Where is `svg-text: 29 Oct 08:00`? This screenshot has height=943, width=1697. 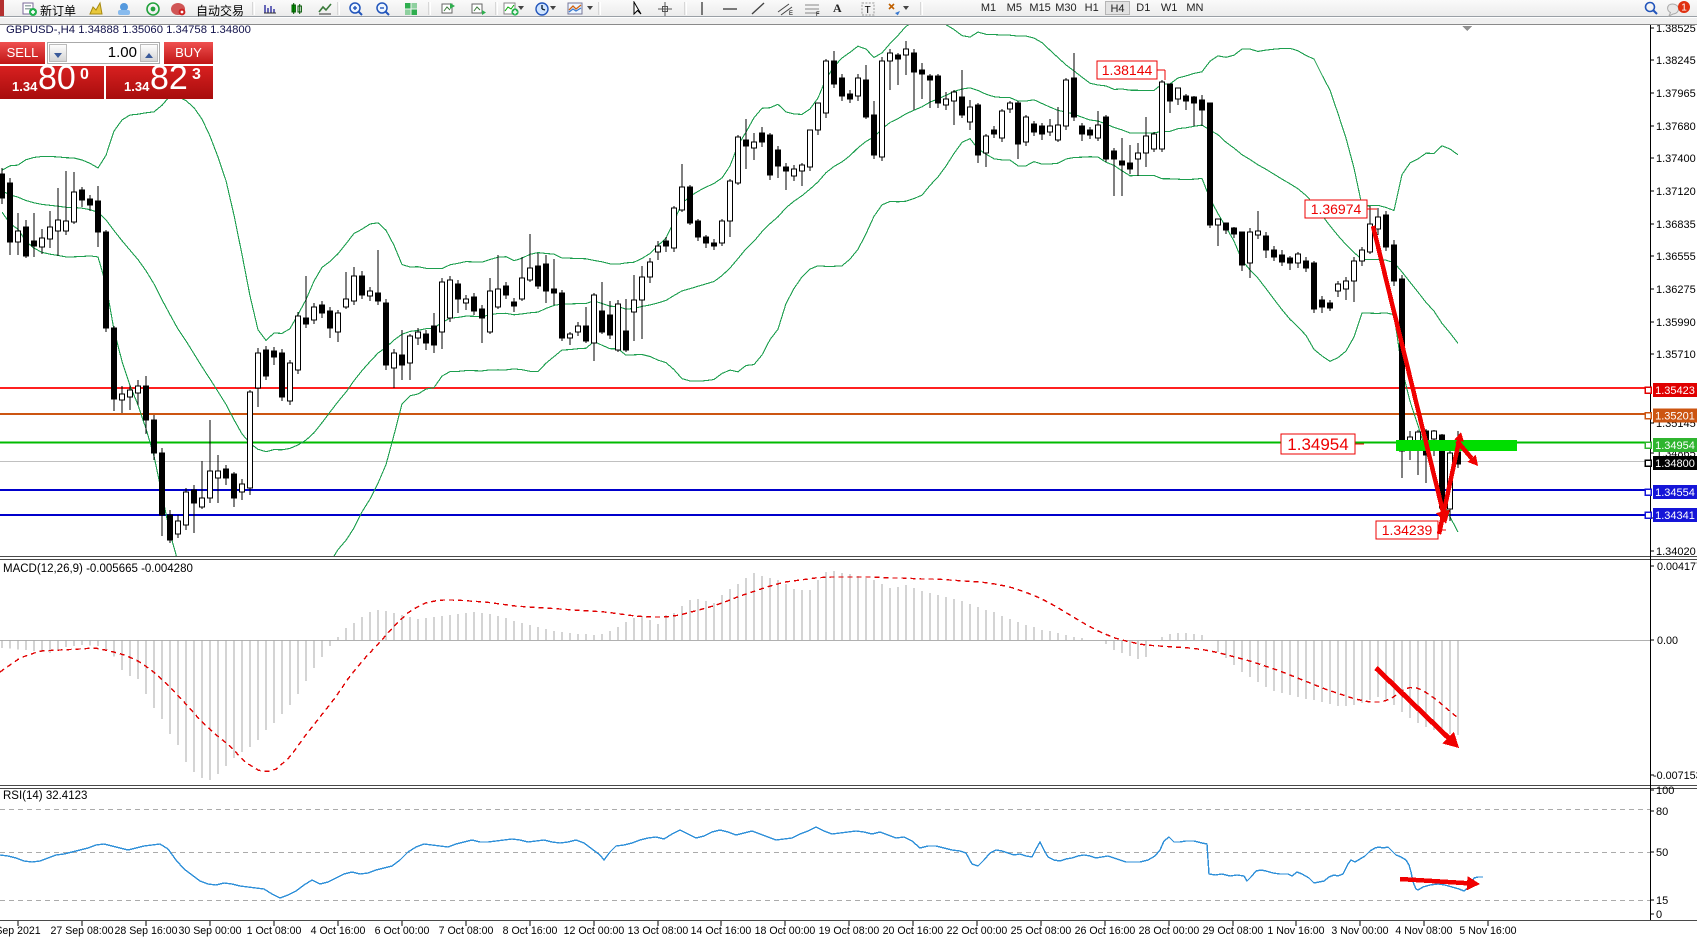
svg-text: 29 Oct 08:00 is located at coordinates (1233, 931).